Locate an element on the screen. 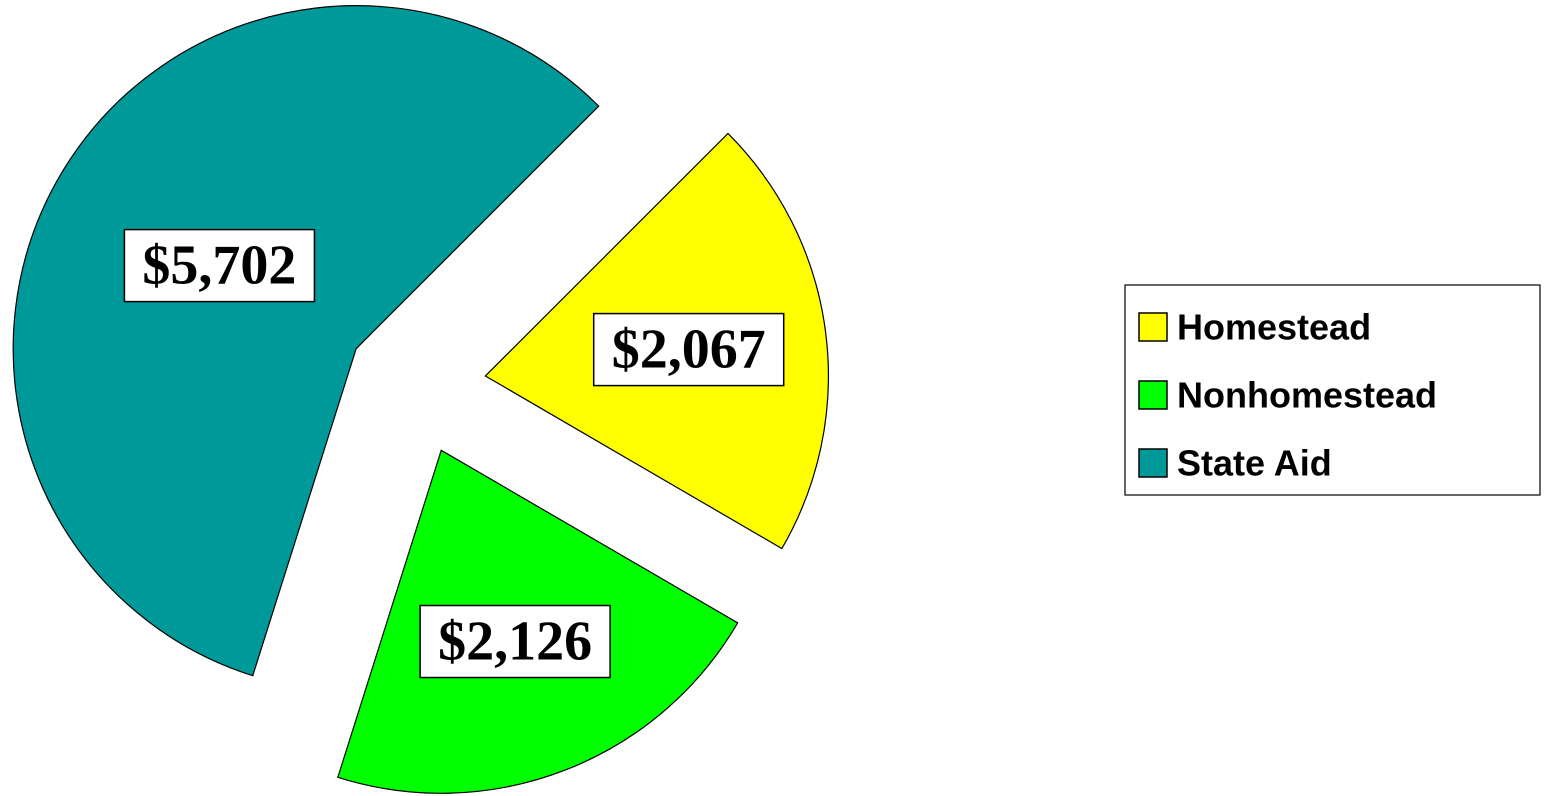 This screenshot has width=1549, height=796. data-label-text: $5,702 is located at coordinates (219, 266).